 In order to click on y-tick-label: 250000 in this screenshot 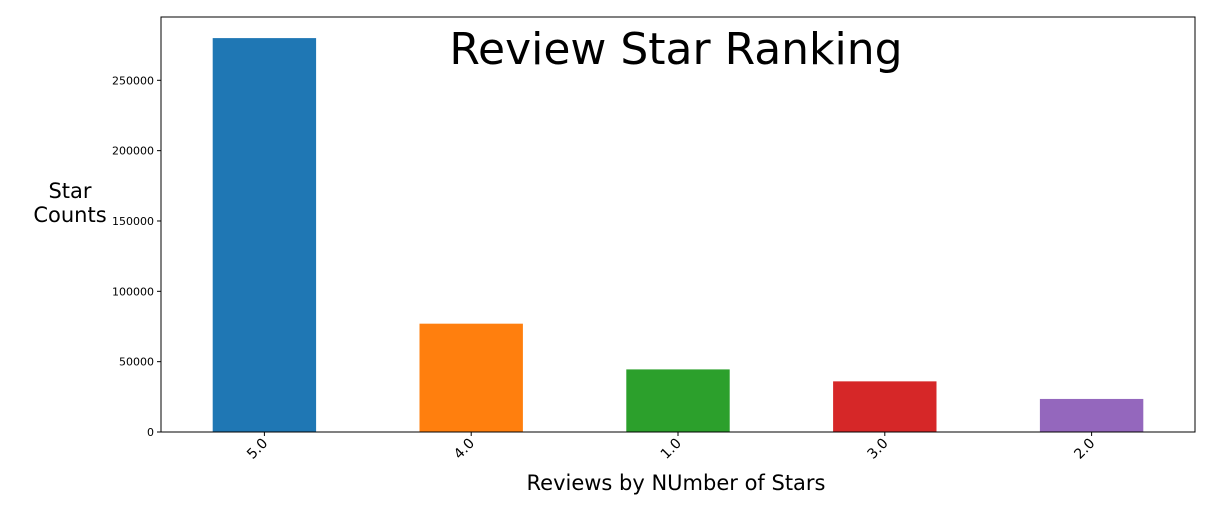, I will do `click(133, 80)`.